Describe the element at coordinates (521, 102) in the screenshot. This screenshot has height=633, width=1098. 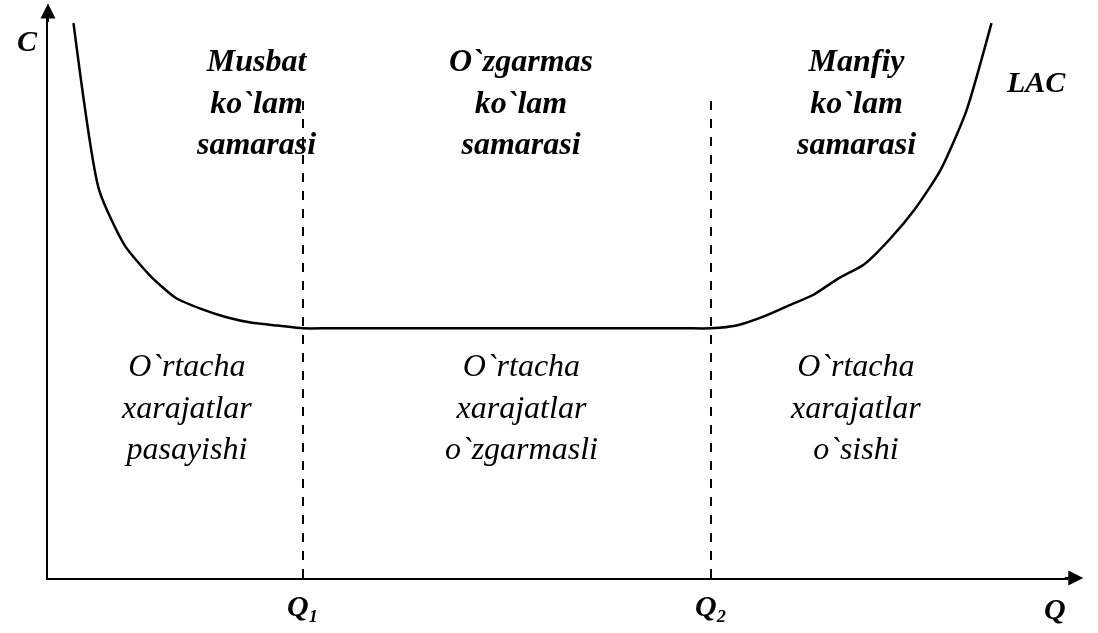
I see `annotation: O`zgarmas ko`lam samarasi` at that location.